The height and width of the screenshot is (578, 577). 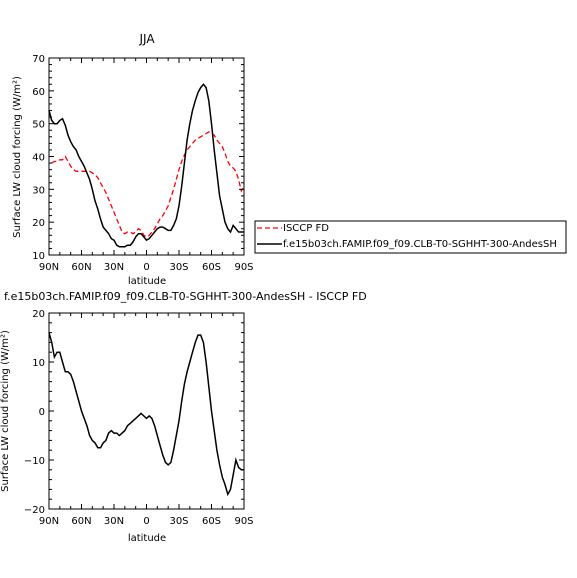 What do you see at coordinates (146, 521) in the screenshot?
I see `bottom-x-tick-label: 0` at bounding box center [146, 521].